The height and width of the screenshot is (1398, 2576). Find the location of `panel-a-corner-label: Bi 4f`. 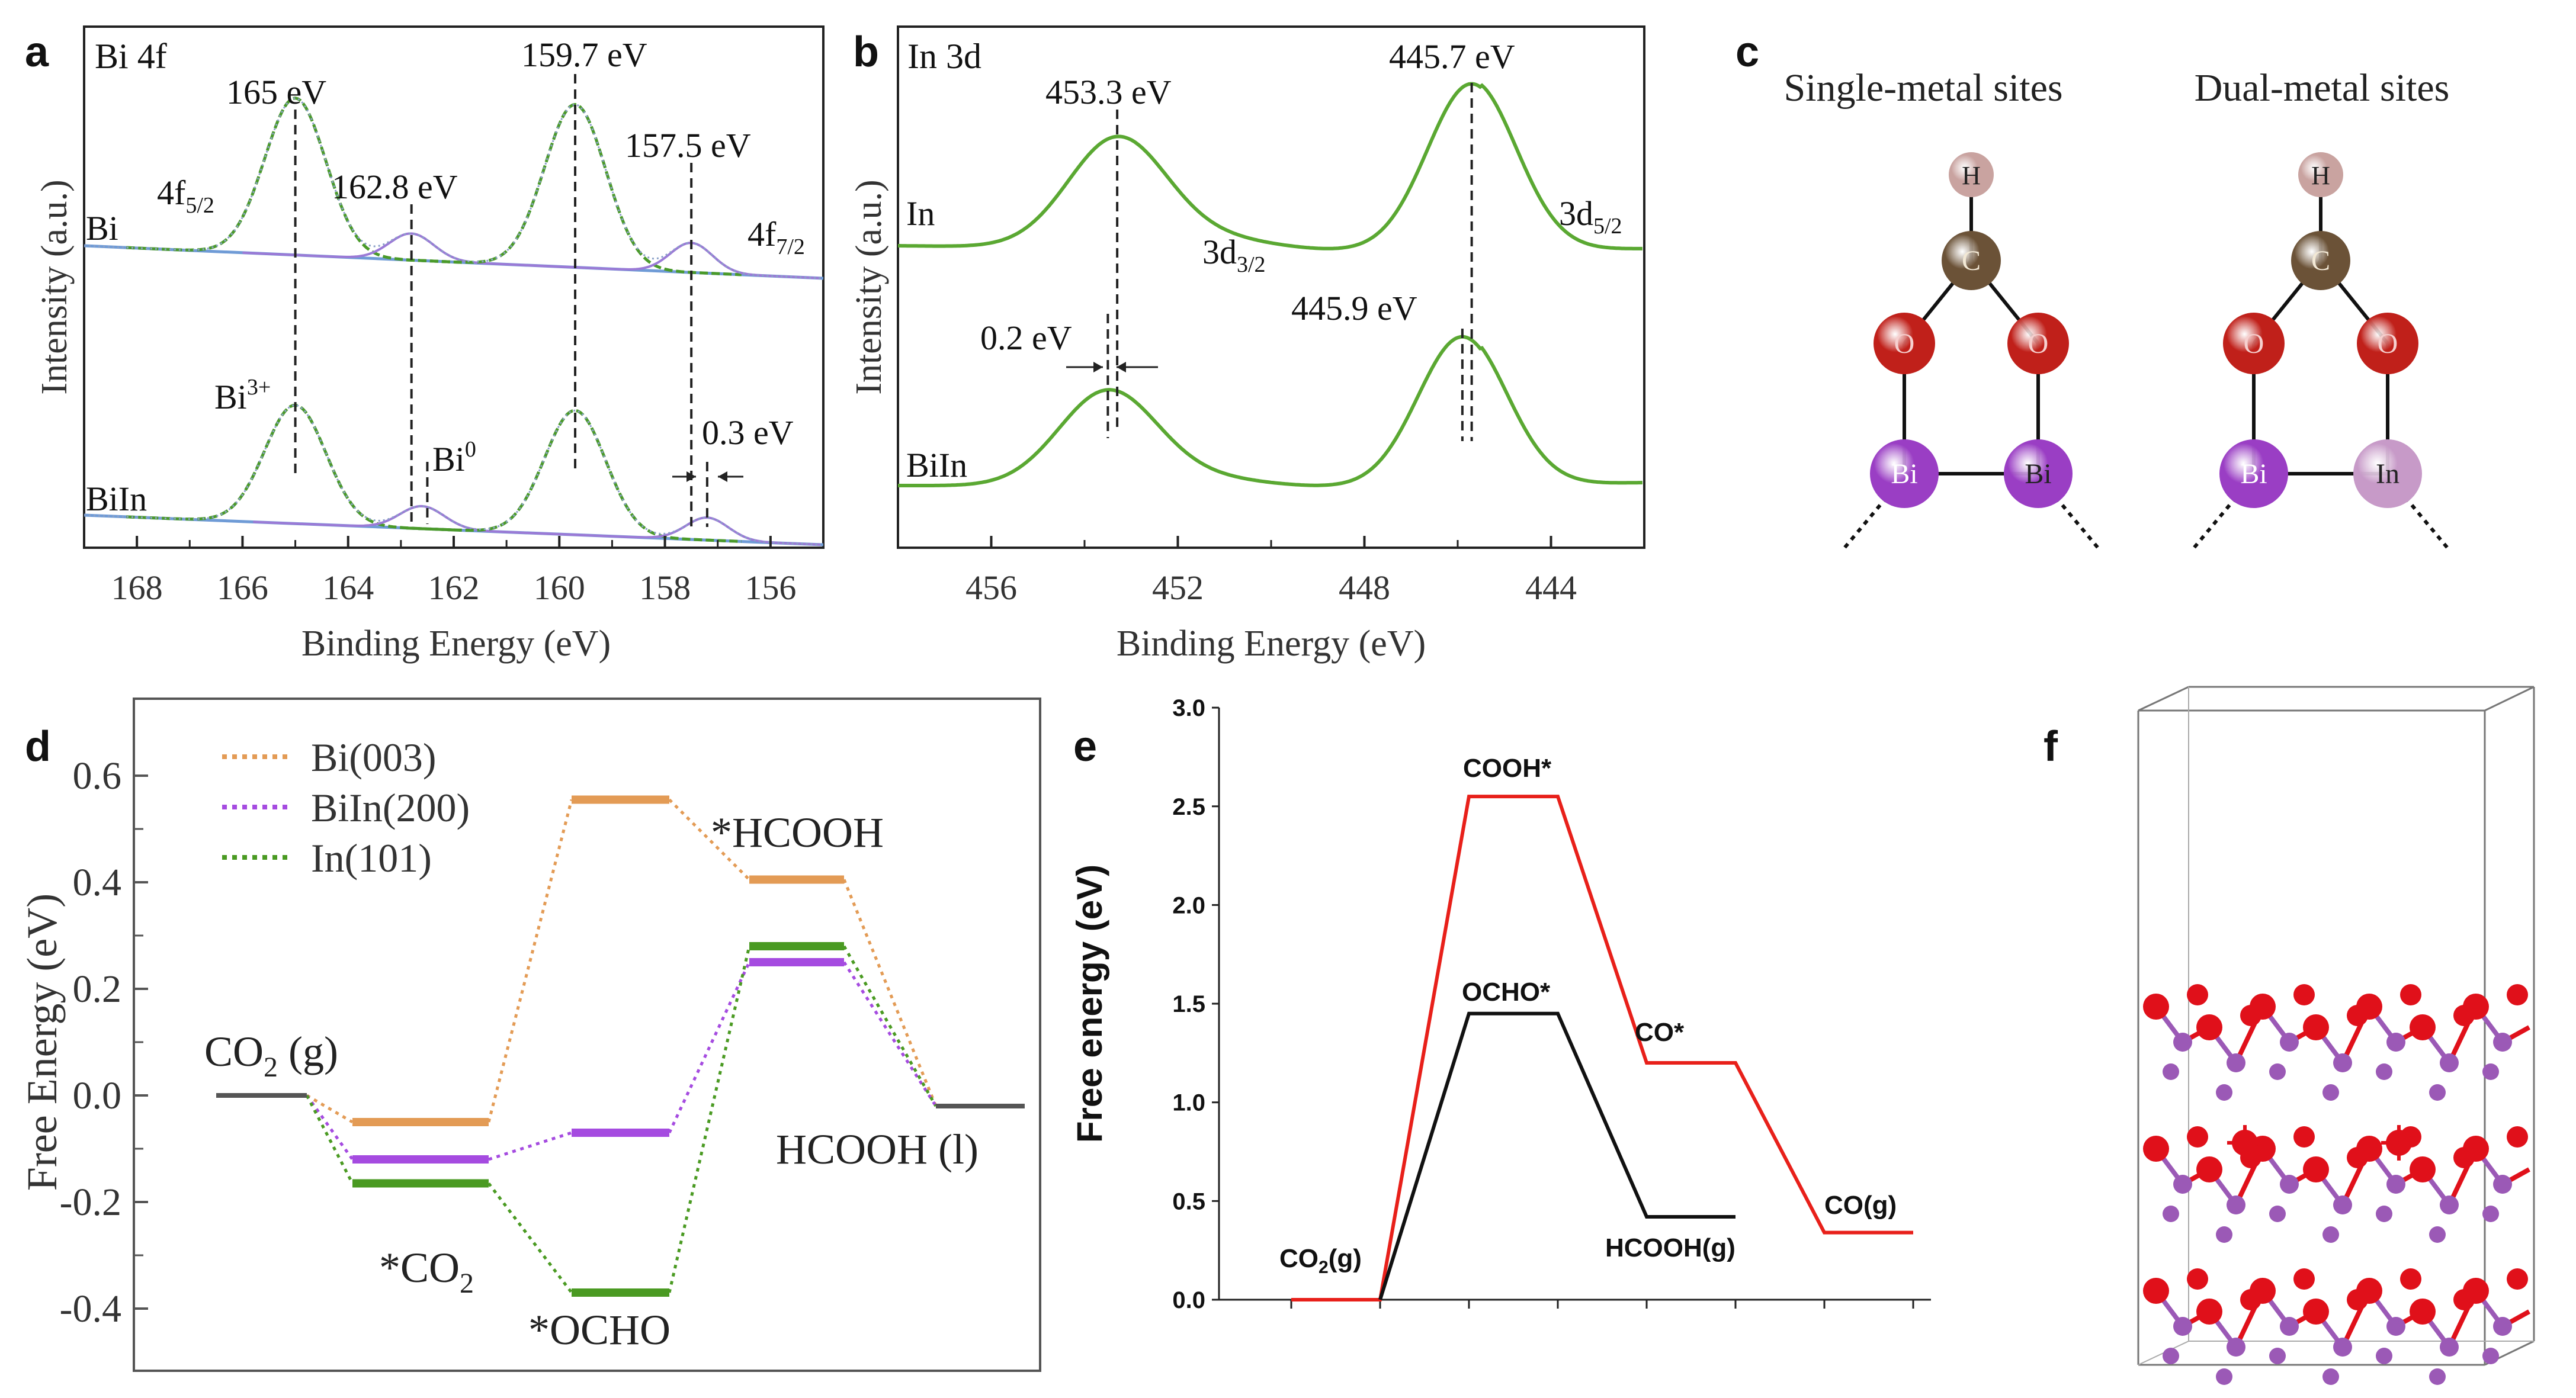

panel-a-corner-label: Bi 4f is located at coordinates (131, 57).